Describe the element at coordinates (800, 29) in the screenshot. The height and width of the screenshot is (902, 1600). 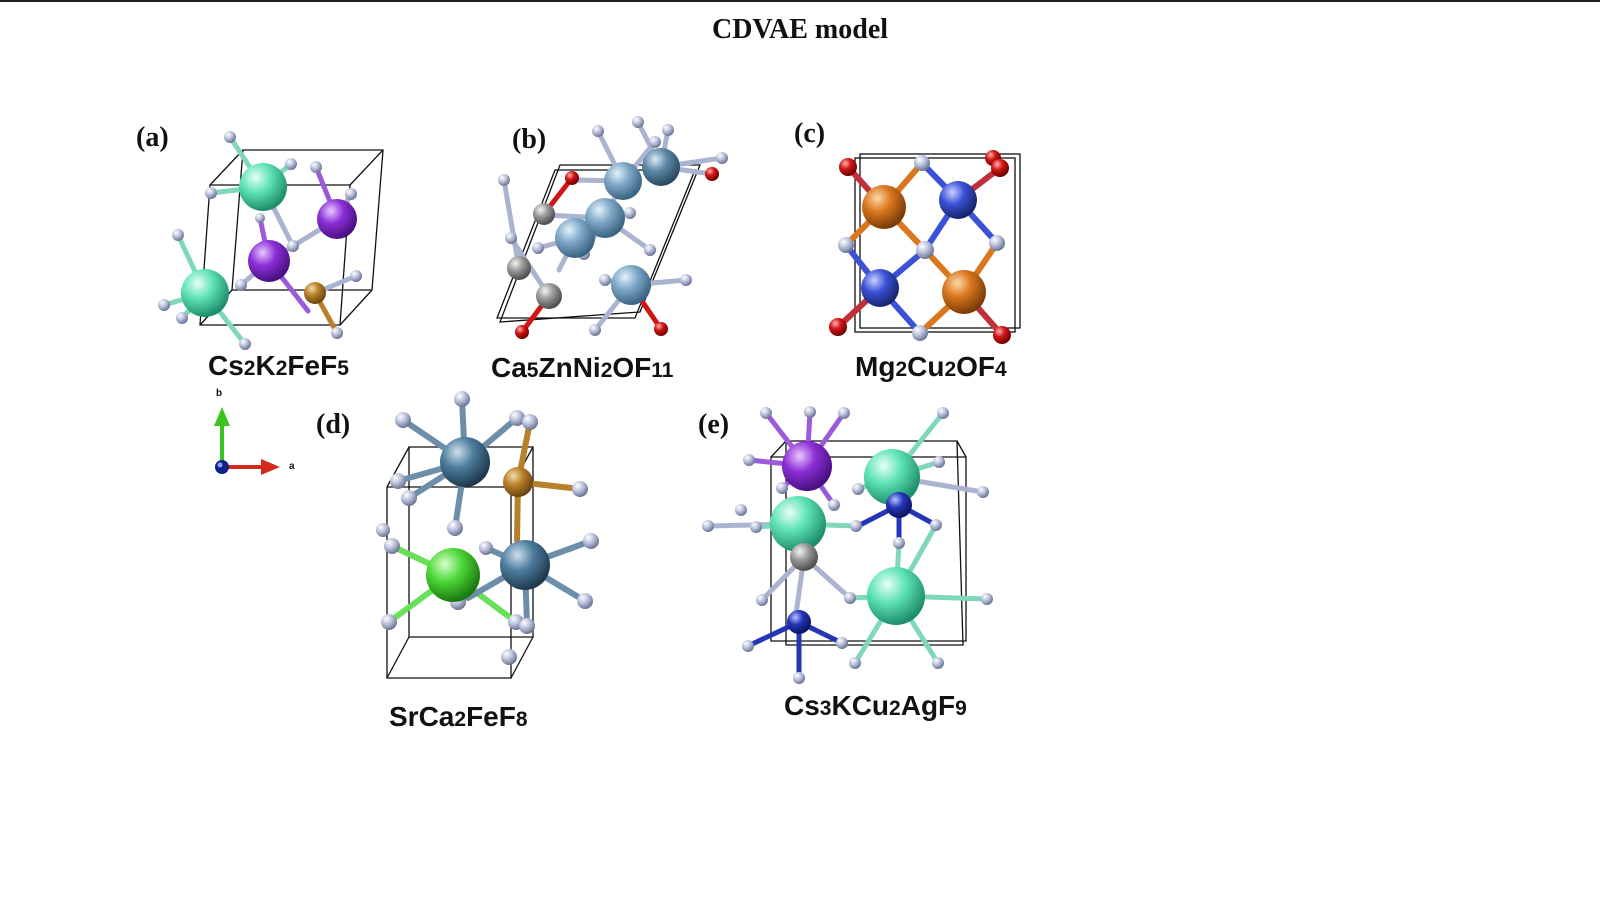
I see `figure-title: CDVAE model` at that location.